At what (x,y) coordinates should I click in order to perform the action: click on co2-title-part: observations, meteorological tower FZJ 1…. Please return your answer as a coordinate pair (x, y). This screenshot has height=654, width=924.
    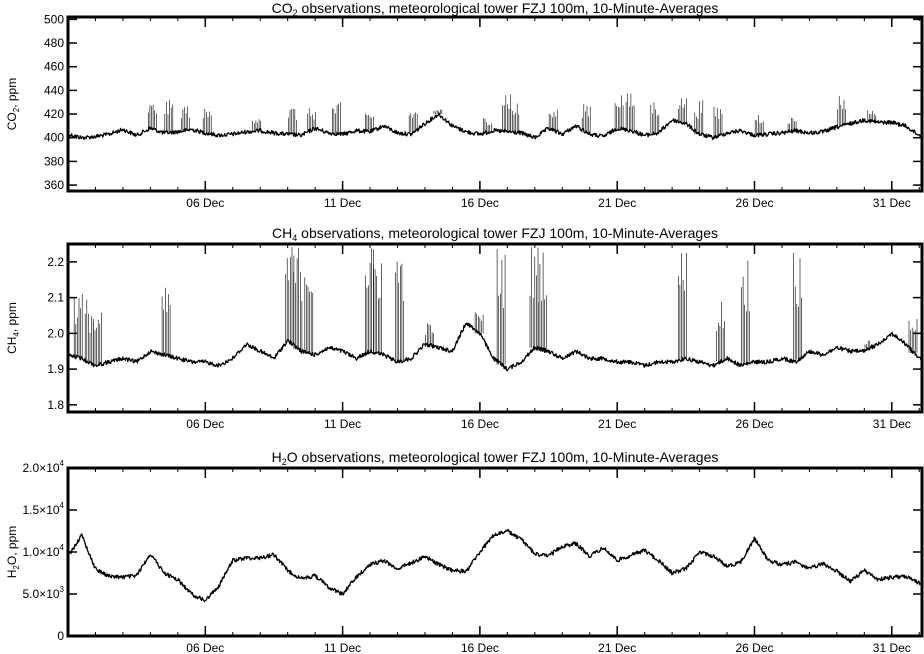
    Looking at the image, I should click on (508, 8).